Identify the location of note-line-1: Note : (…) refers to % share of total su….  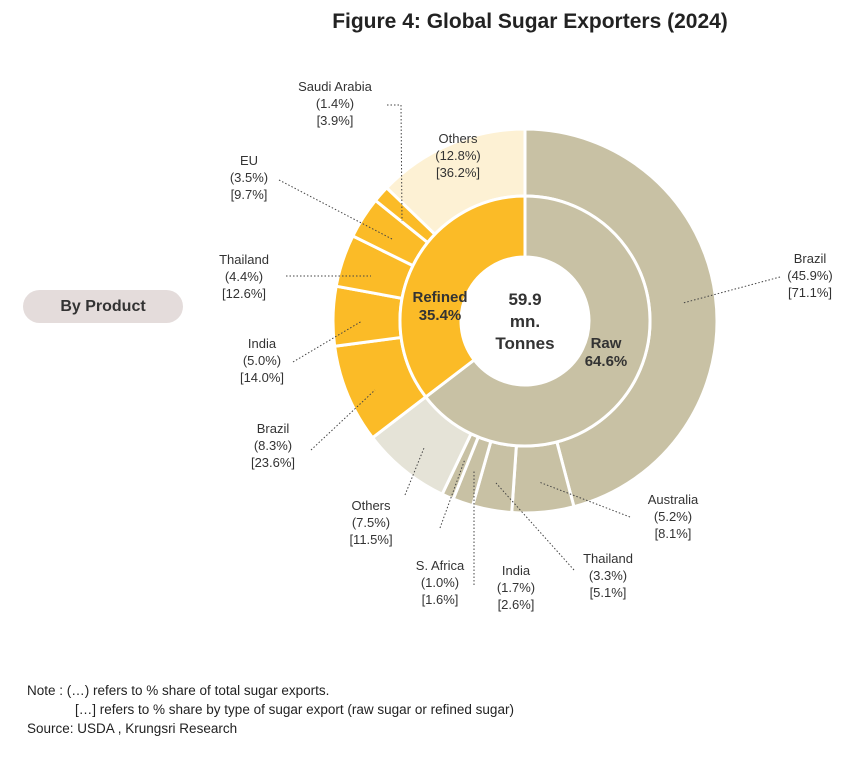
(178, 690).